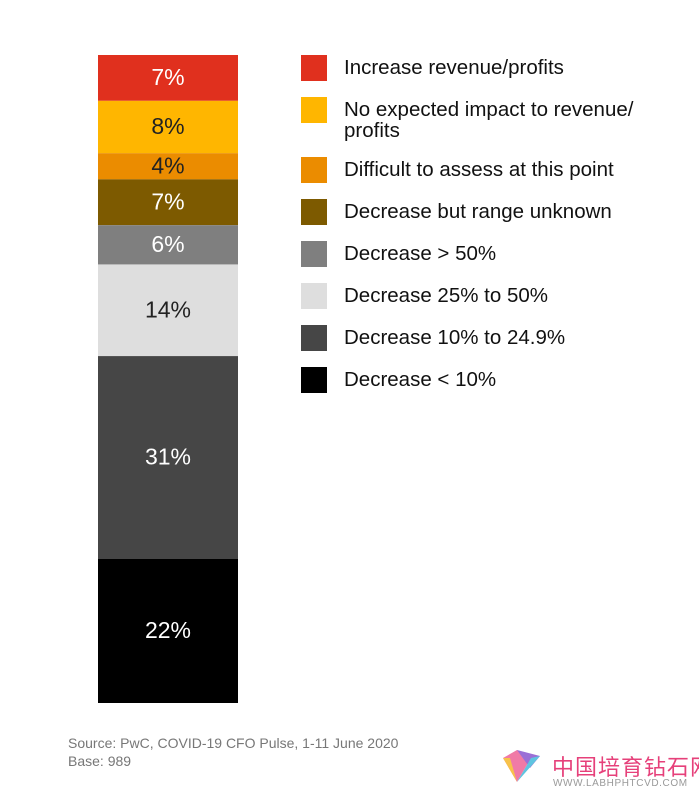 This screenshot has height=789, width=699. What do you see at coordinates (478, 211) in the screenshot?
I see `legend-label: Decrease but range unknown` at bounding box center [478, 211].